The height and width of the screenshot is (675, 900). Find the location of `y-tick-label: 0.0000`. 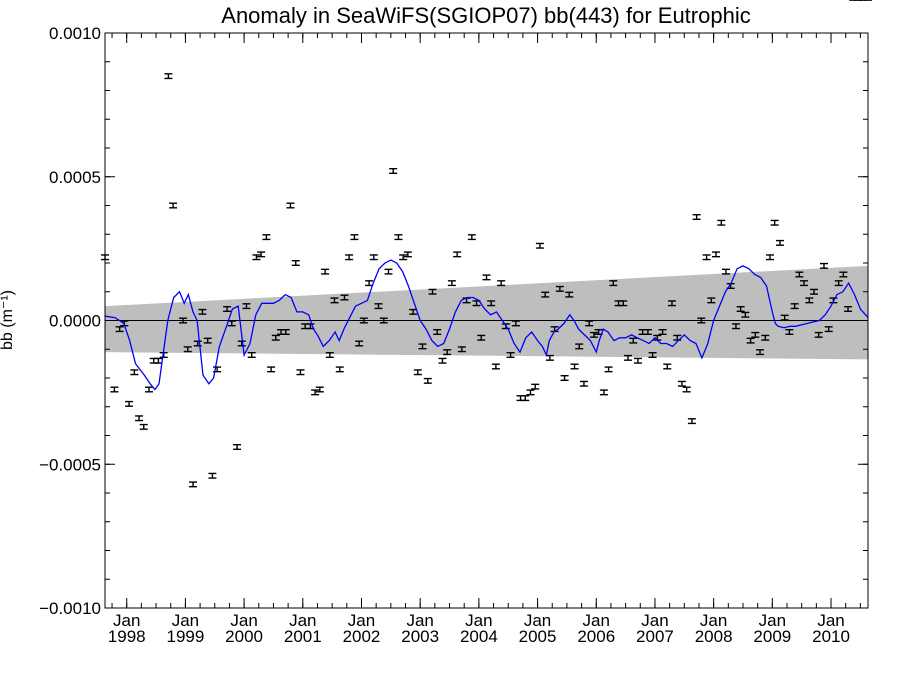

y-tick-label: 0.0000 is located at coordinates (75, 321).